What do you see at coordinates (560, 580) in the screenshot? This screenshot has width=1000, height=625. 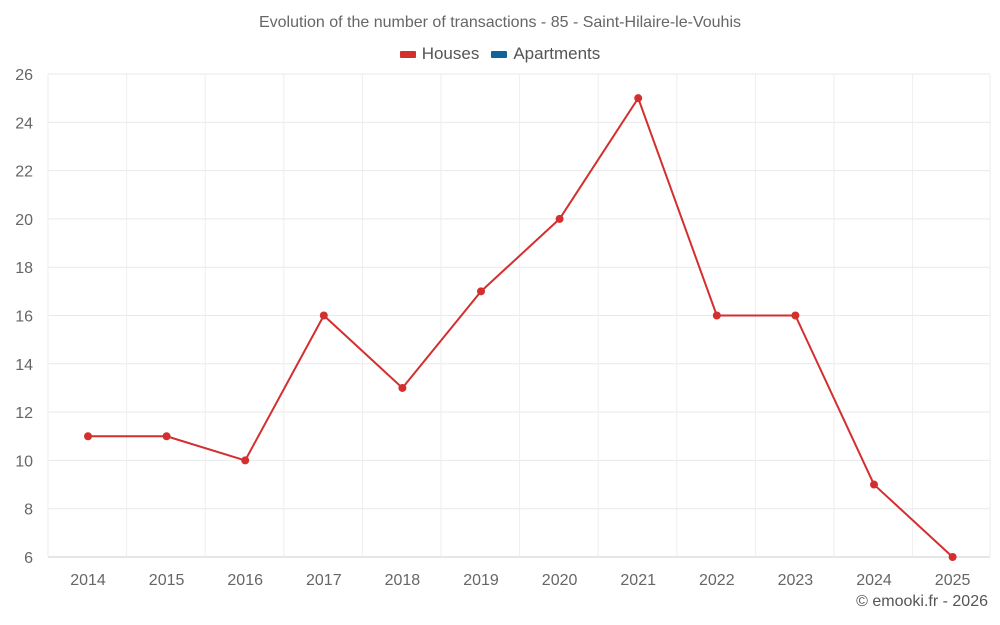 I see `x-tick-label: 2020` at bounding box center [560, 580].